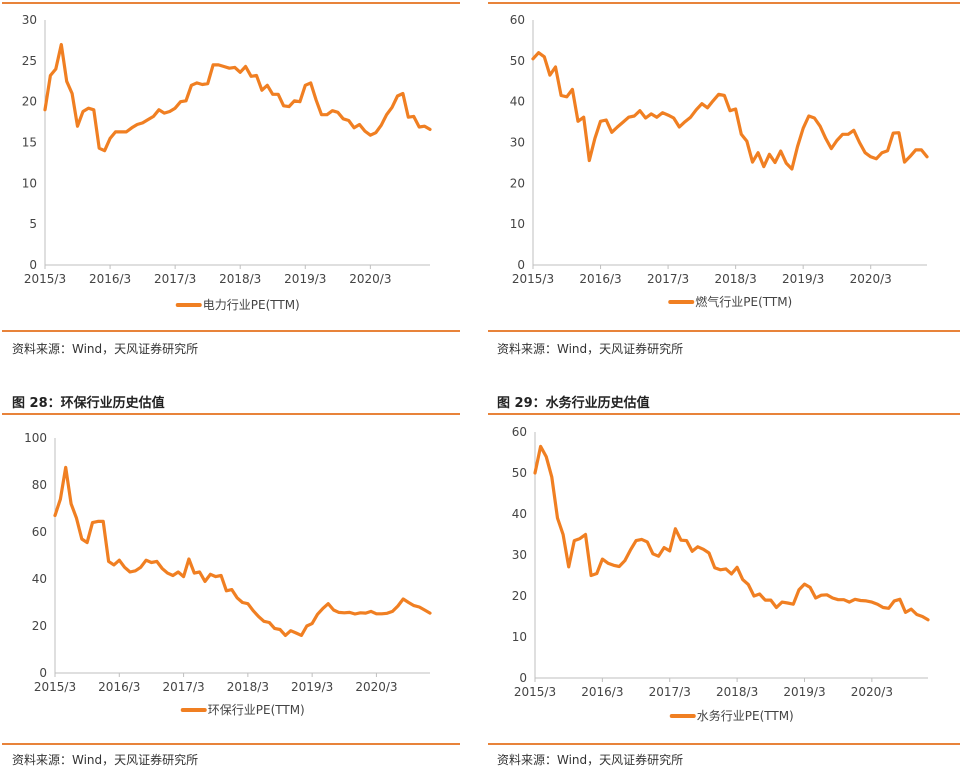 Image resolution: width=964 pixels, height=768 pixels. What do you see at coordinates (231, 3) in the screenshot?
I see `top-rule-left` at bounding box center [231, 3].